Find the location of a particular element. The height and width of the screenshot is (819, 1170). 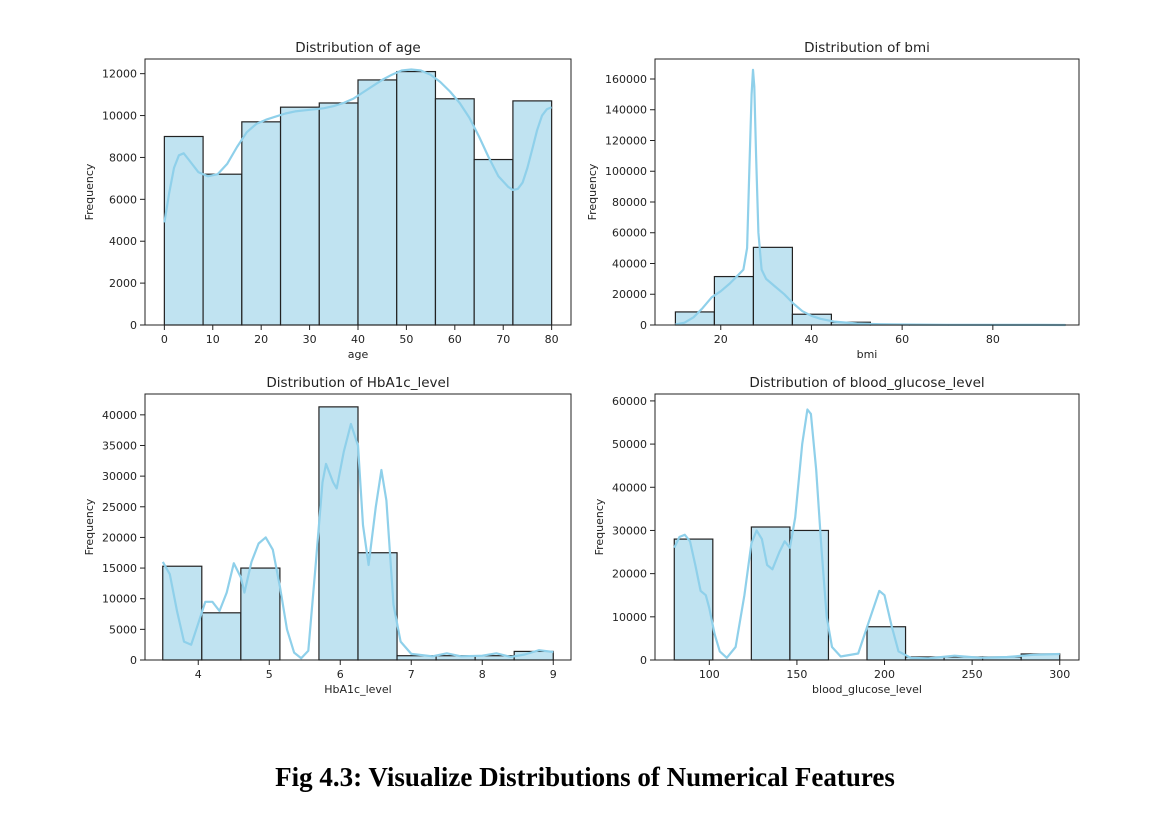

x-tick-label: 10 is located at coordinates (213, 339).